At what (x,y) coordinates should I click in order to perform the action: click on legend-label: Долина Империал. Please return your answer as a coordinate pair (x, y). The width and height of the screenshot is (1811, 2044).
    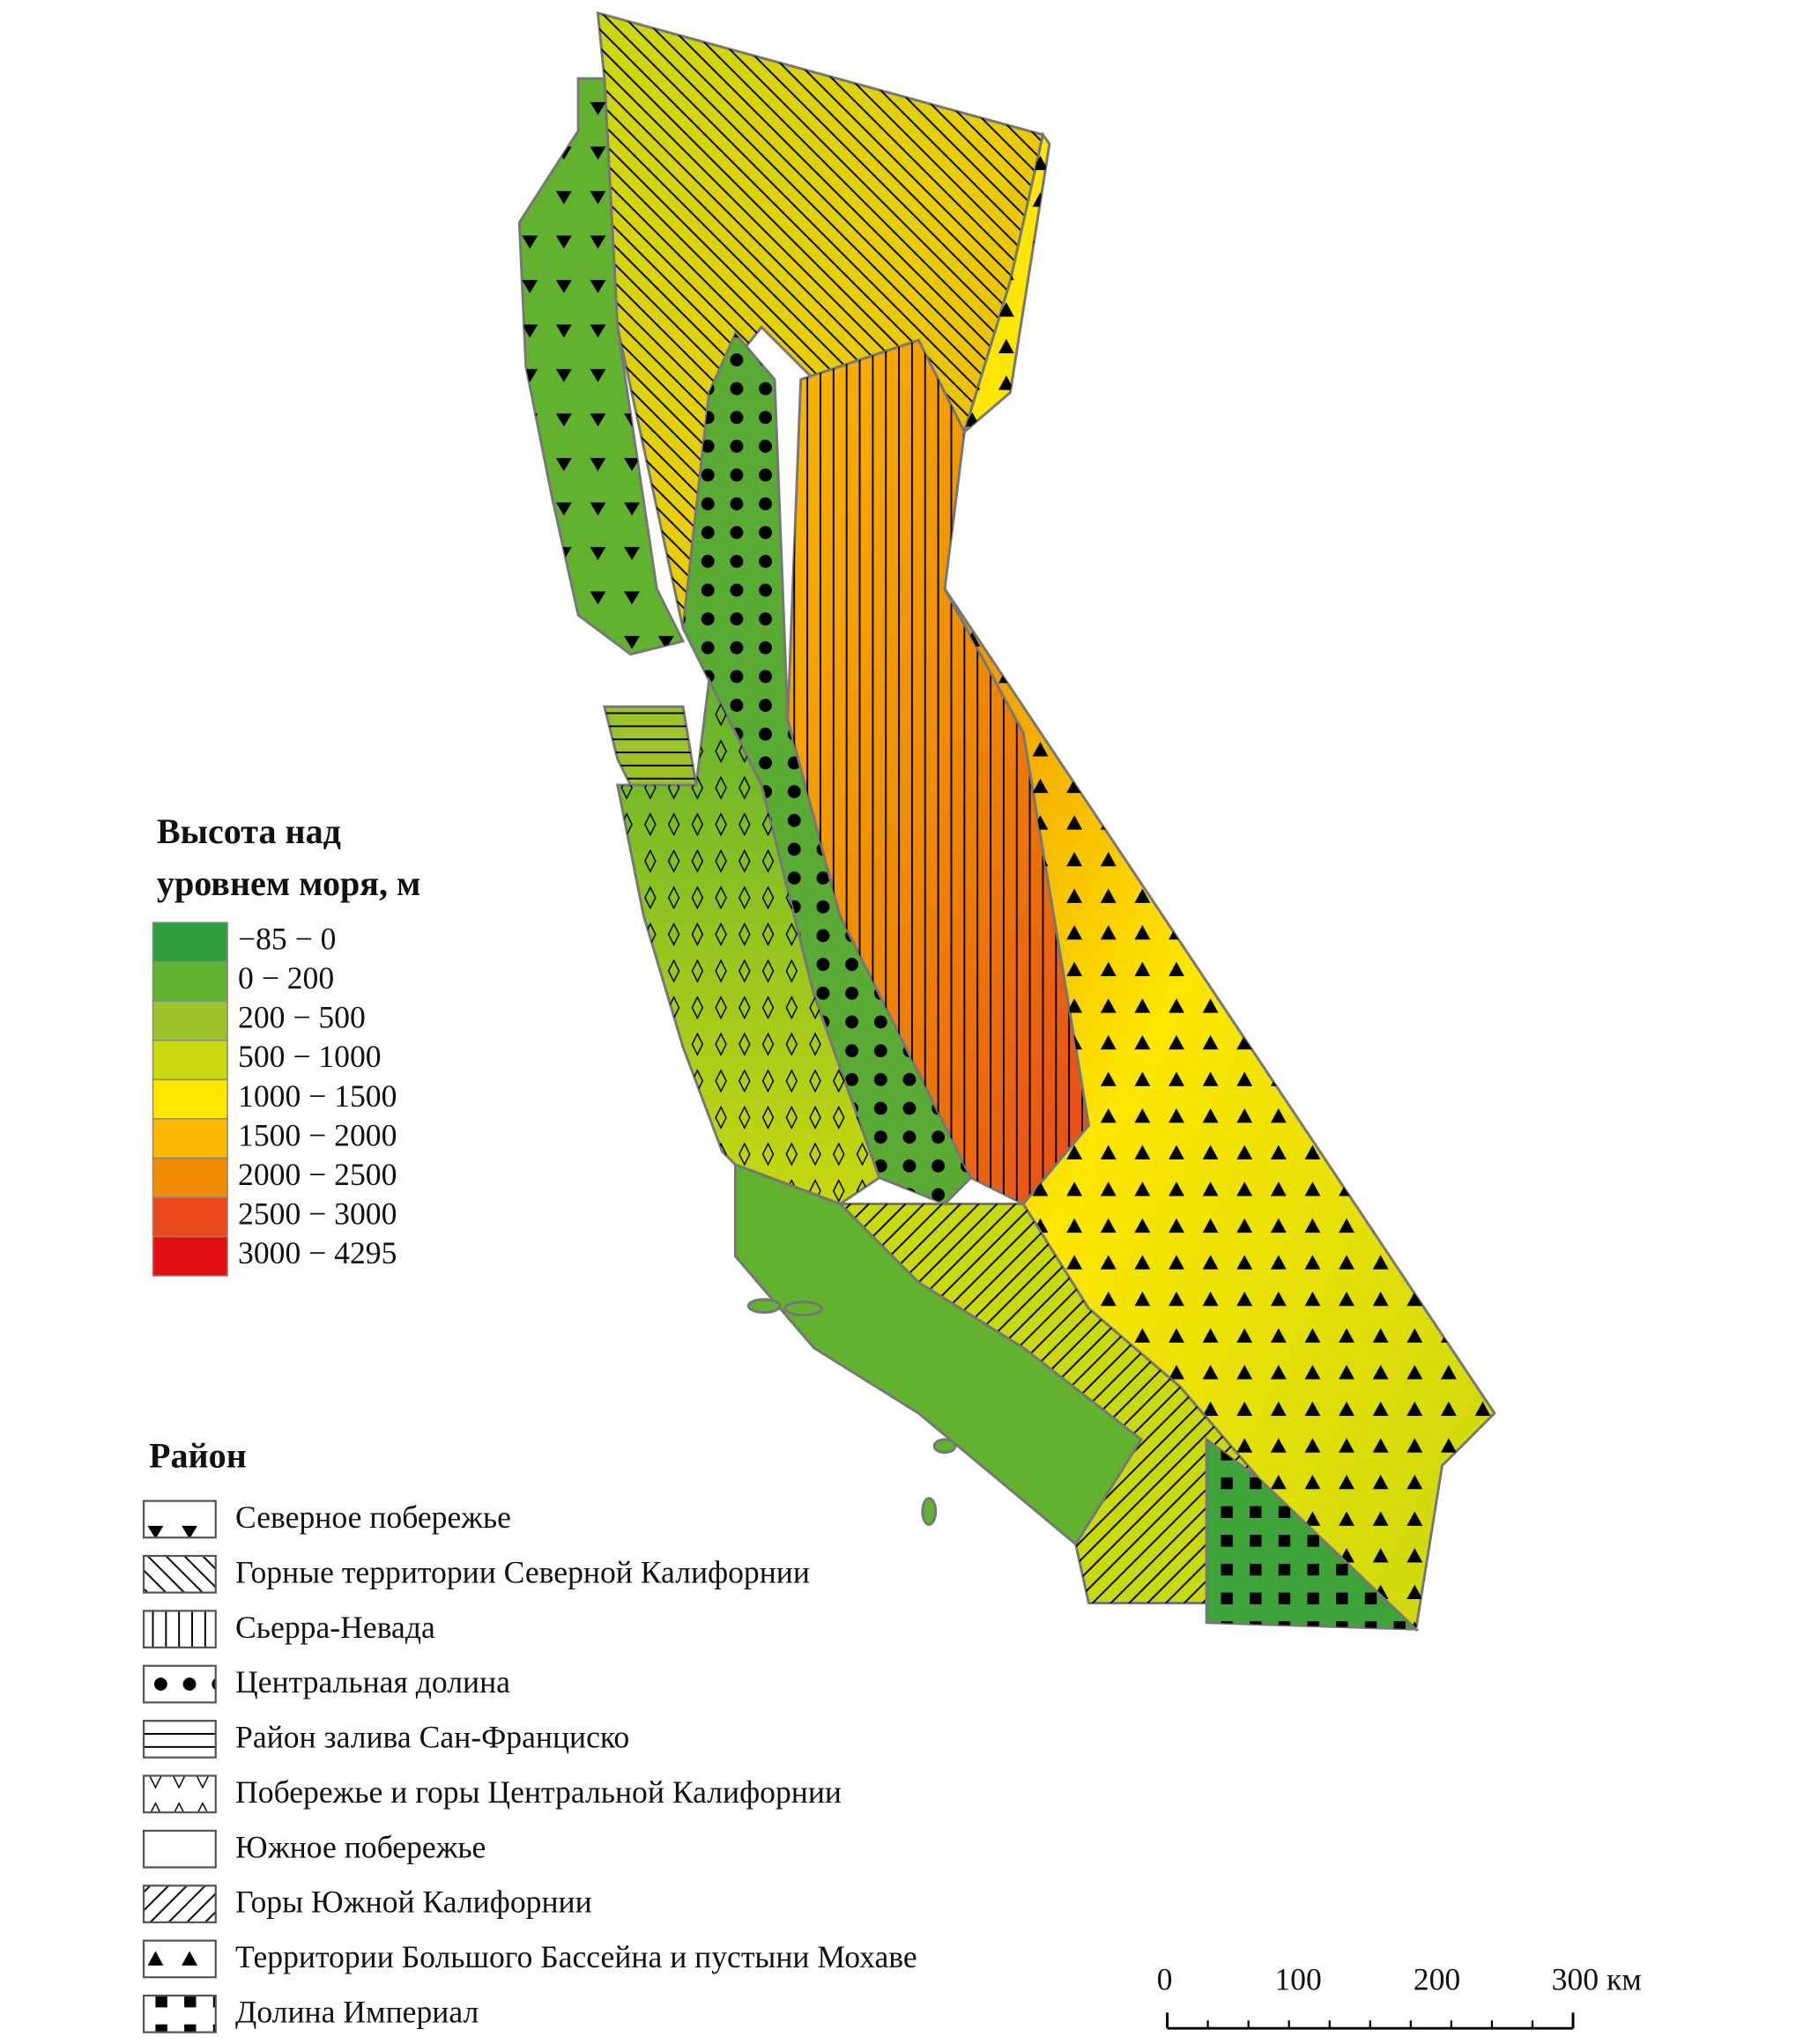
    Looking at the image, I should click on (357, 2011).